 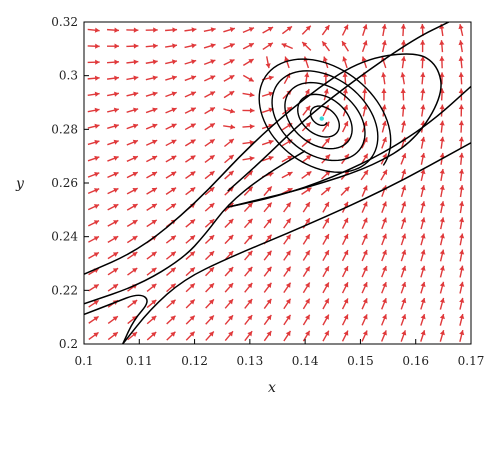 What do you see at coordinates (20, 184) in the screenshot?
I see `y-axis-label: y` at bounding box center [20, 184].